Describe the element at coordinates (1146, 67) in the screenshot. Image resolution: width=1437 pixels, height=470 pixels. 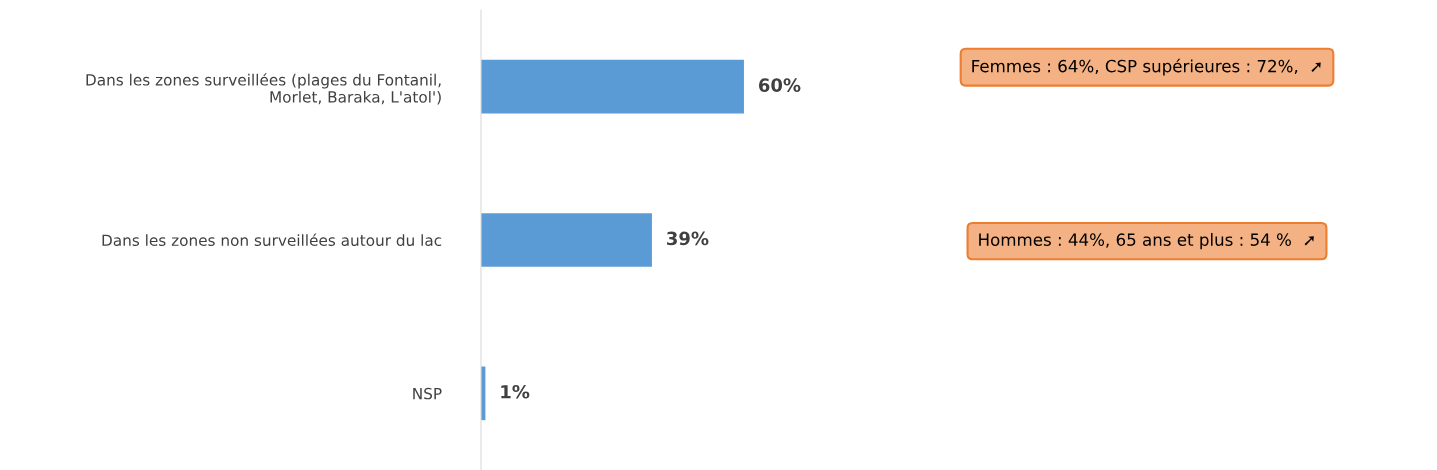
I see `text: Femmes : 64%, CSP supérieures : 72%, ➚` at that location.